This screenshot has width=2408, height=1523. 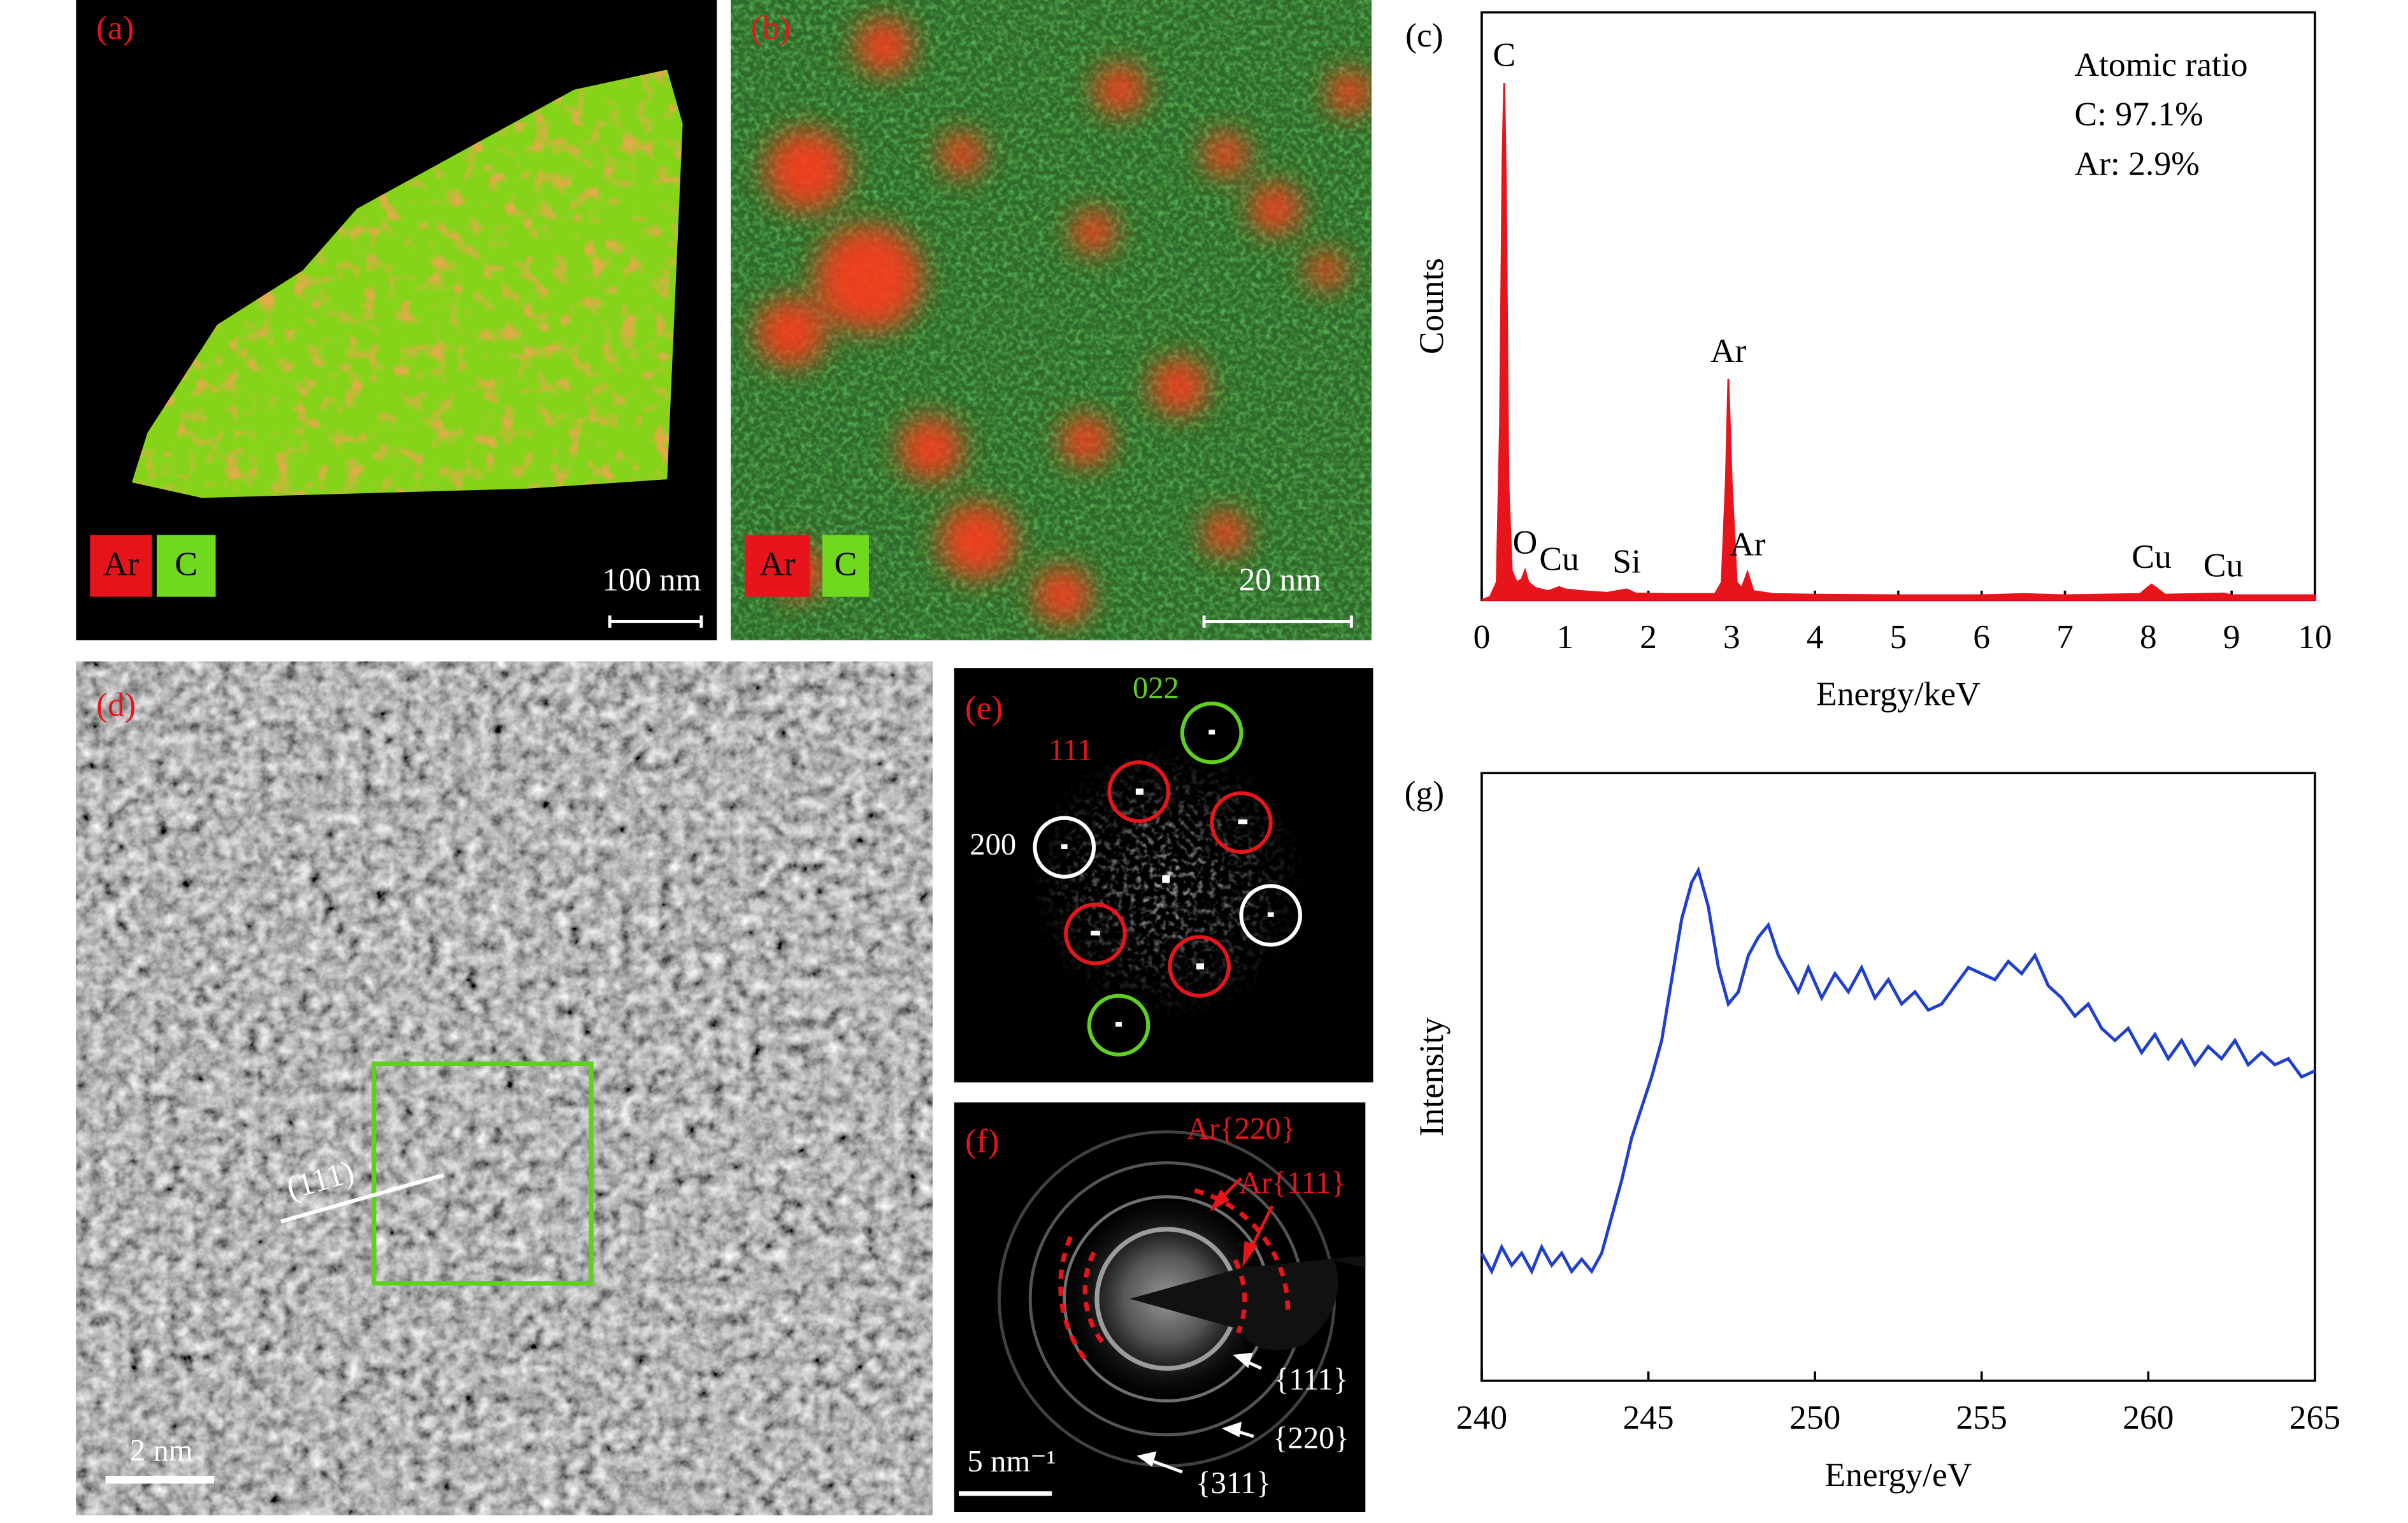 What do you see at coordinates (1071, 750) in the screenshot?
I see `spot-label: 111` at bounding box center [1071, 750].